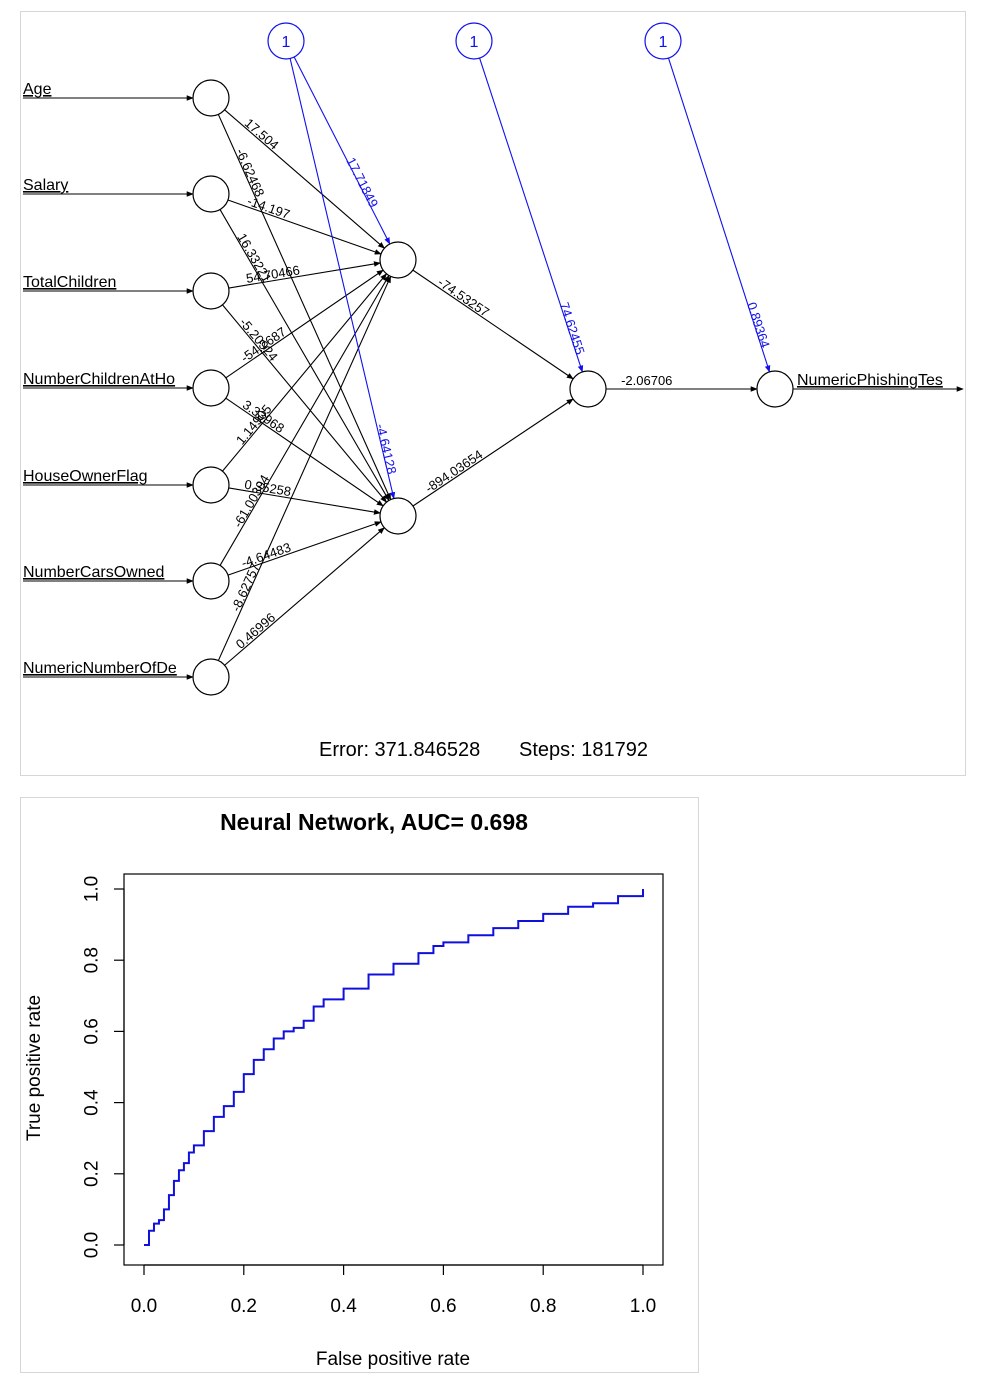 This screenshot has width=1003, height=1399. What do you see at coordinates (255, 631) in the screenshot?
I see `weight-label-h2: 0.46996` at bounding box center [255, 631].